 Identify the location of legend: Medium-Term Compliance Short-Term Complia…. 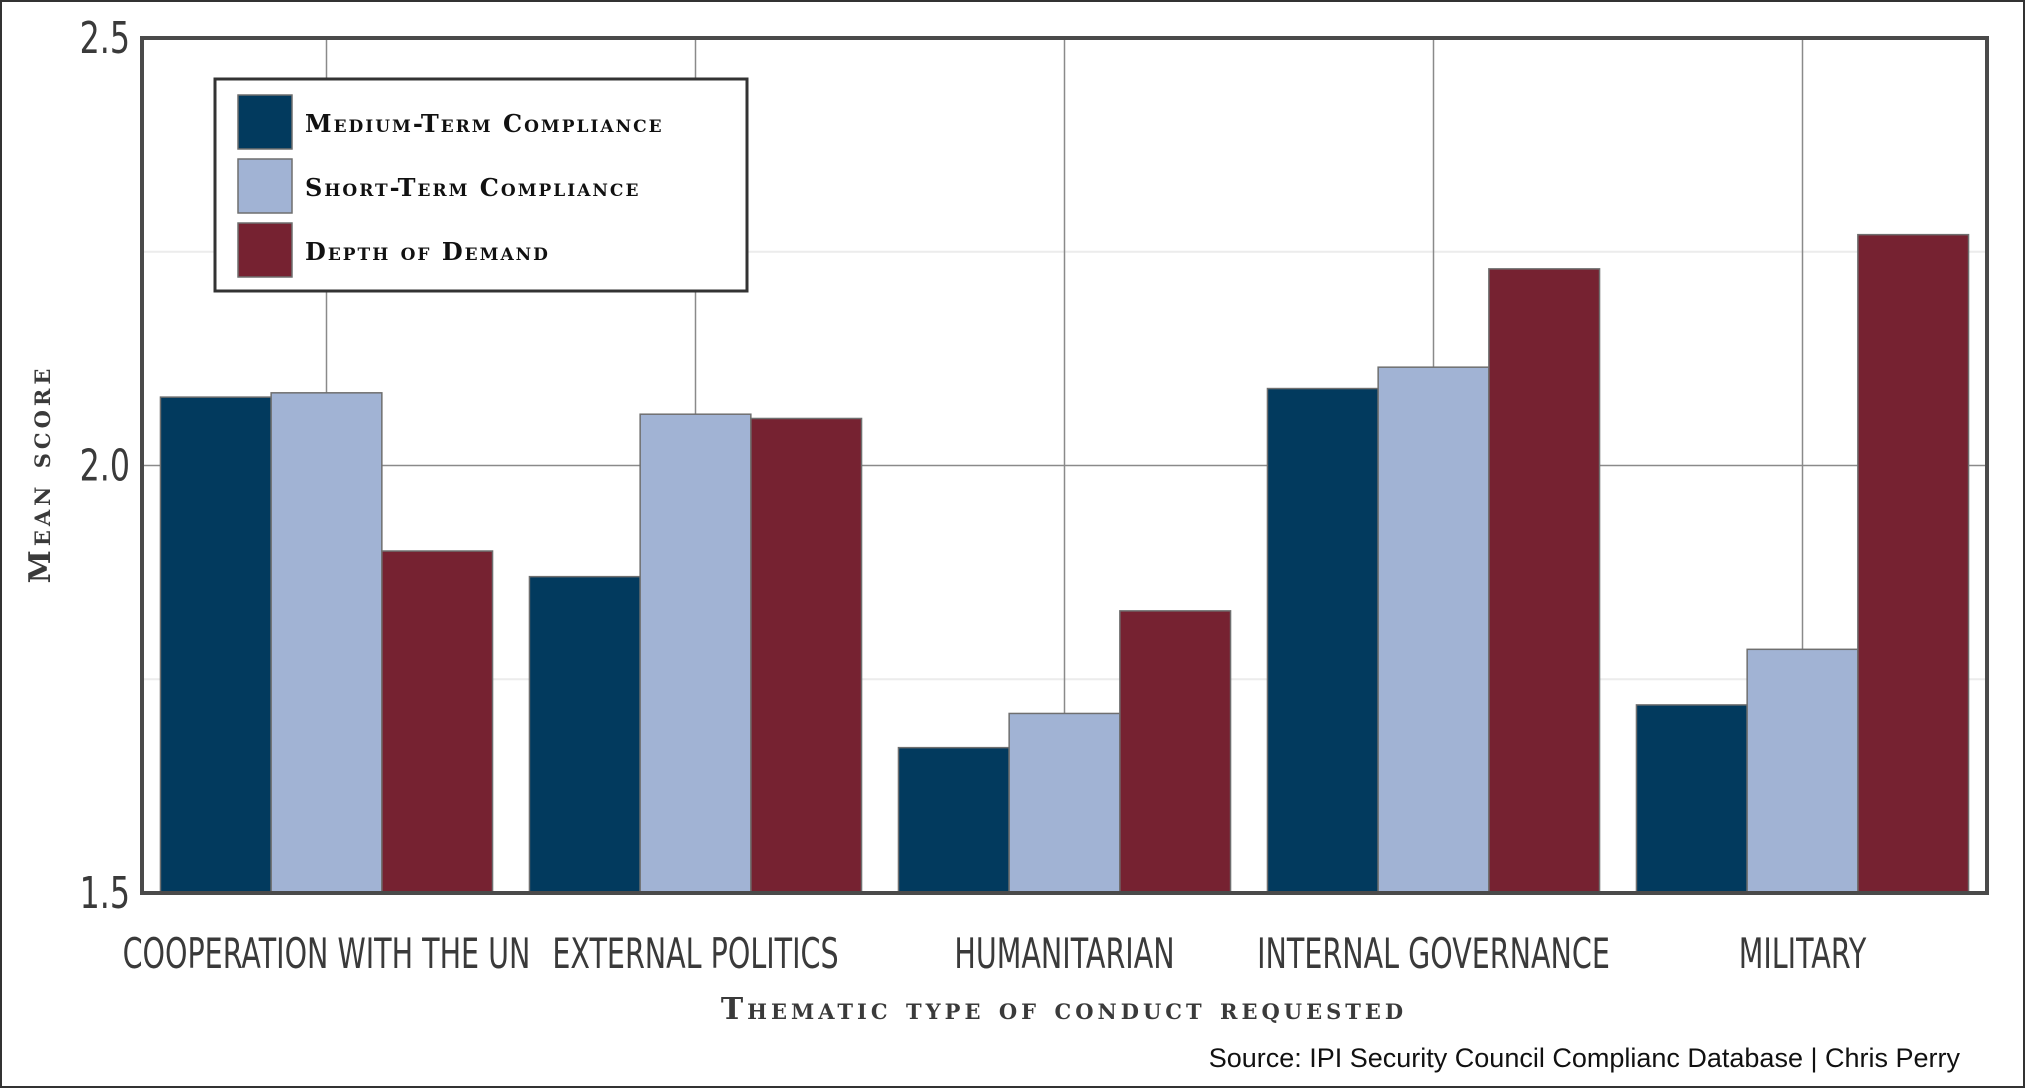
(481, 185).